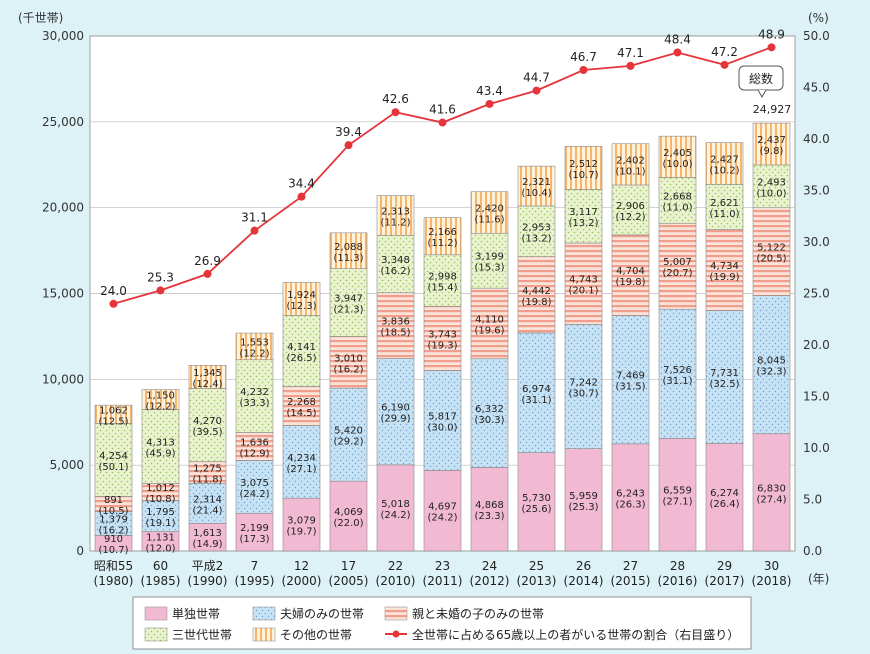 The width and height of the screenshot is (870, 654). I want to click on pct-label: (12.2), so click(254, 353).